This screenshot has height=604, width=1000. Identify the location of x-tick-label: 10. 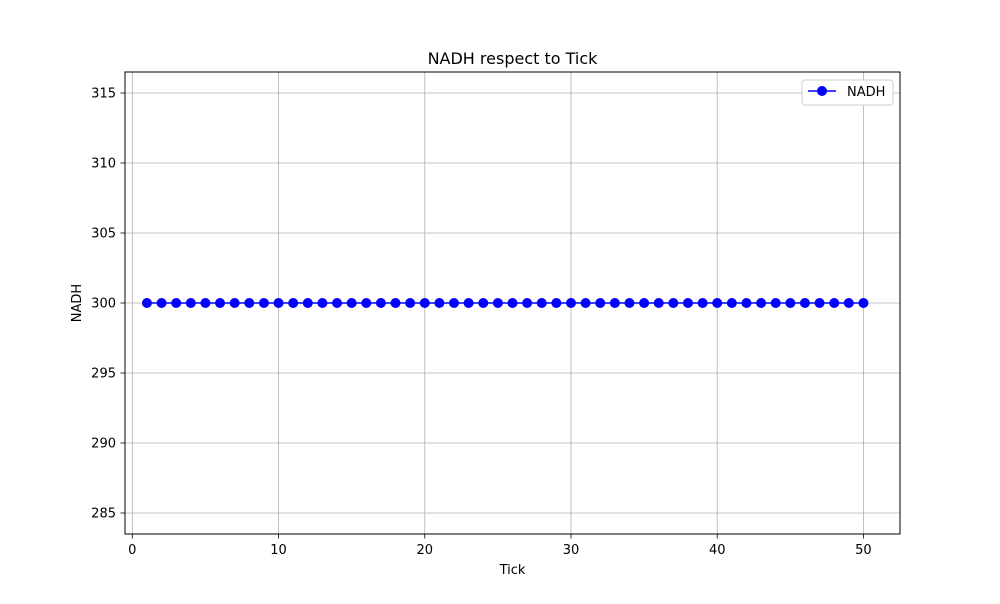
(278, 550).